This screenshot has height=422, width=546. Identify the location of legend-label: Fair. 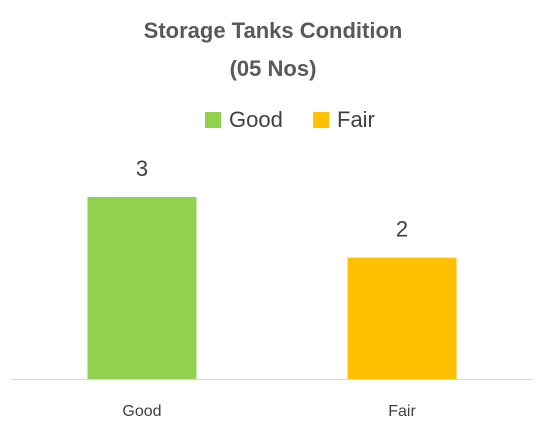
(356, 119).